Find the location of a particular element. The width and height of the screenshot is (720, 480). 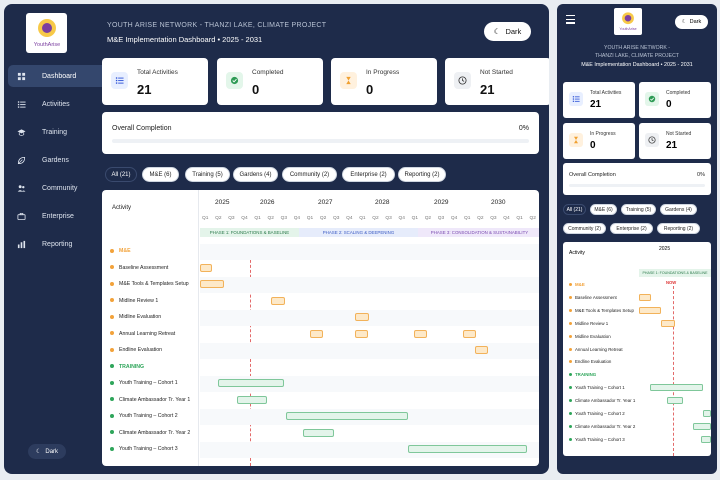

row-stripe is located at coordinates (369, 384).